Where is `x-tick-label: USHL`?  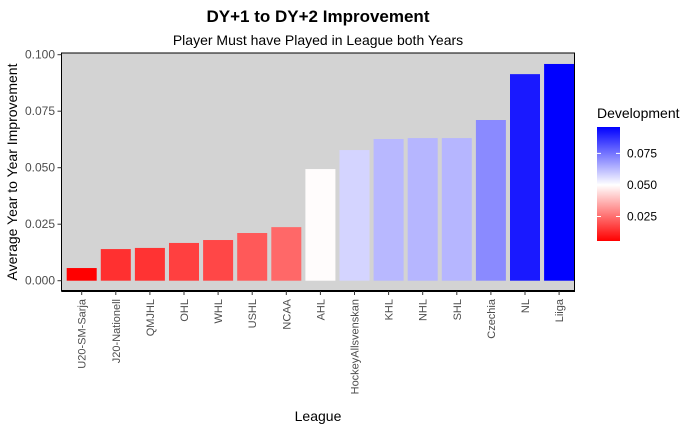
x-tick-label: USHL is located at coordinates (253, 313).